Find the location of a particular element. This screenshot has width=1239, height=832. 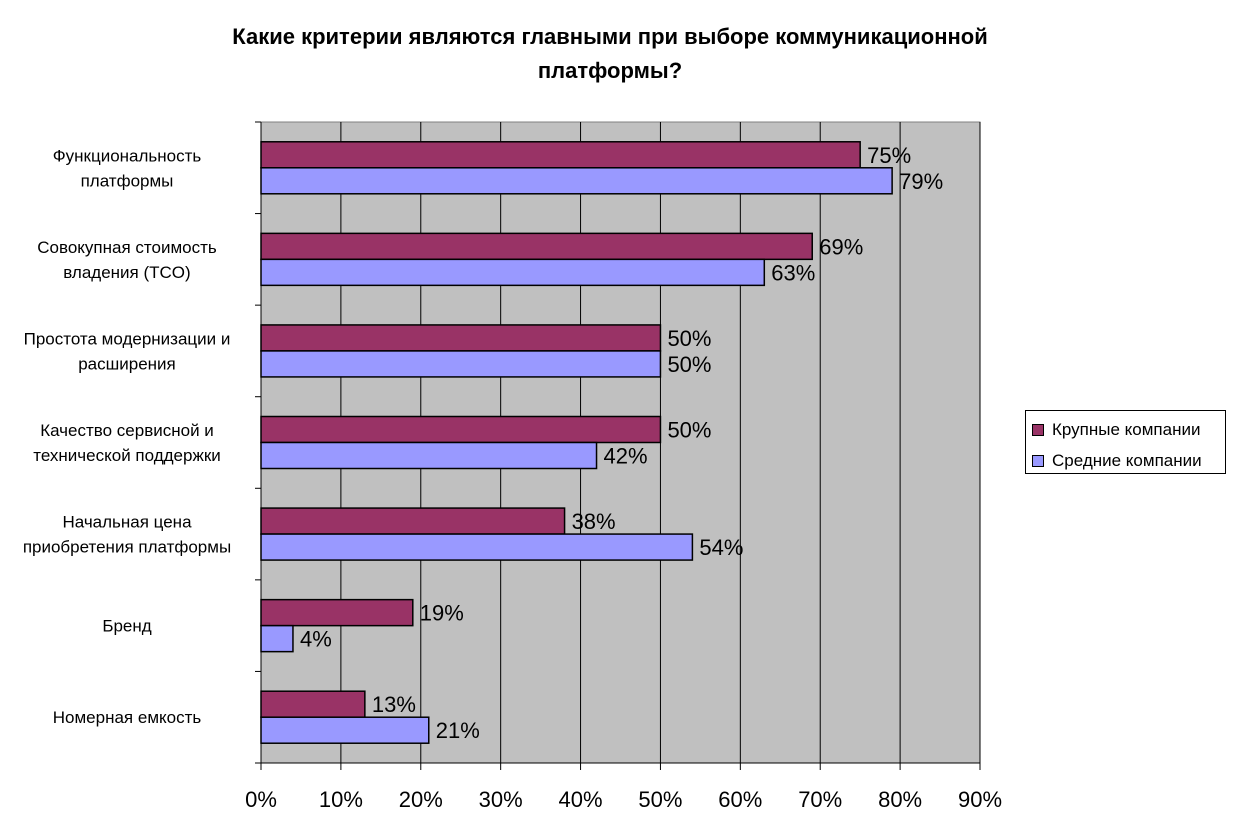

x-tick-label-4: 40% is located at coordinates (581, 799).